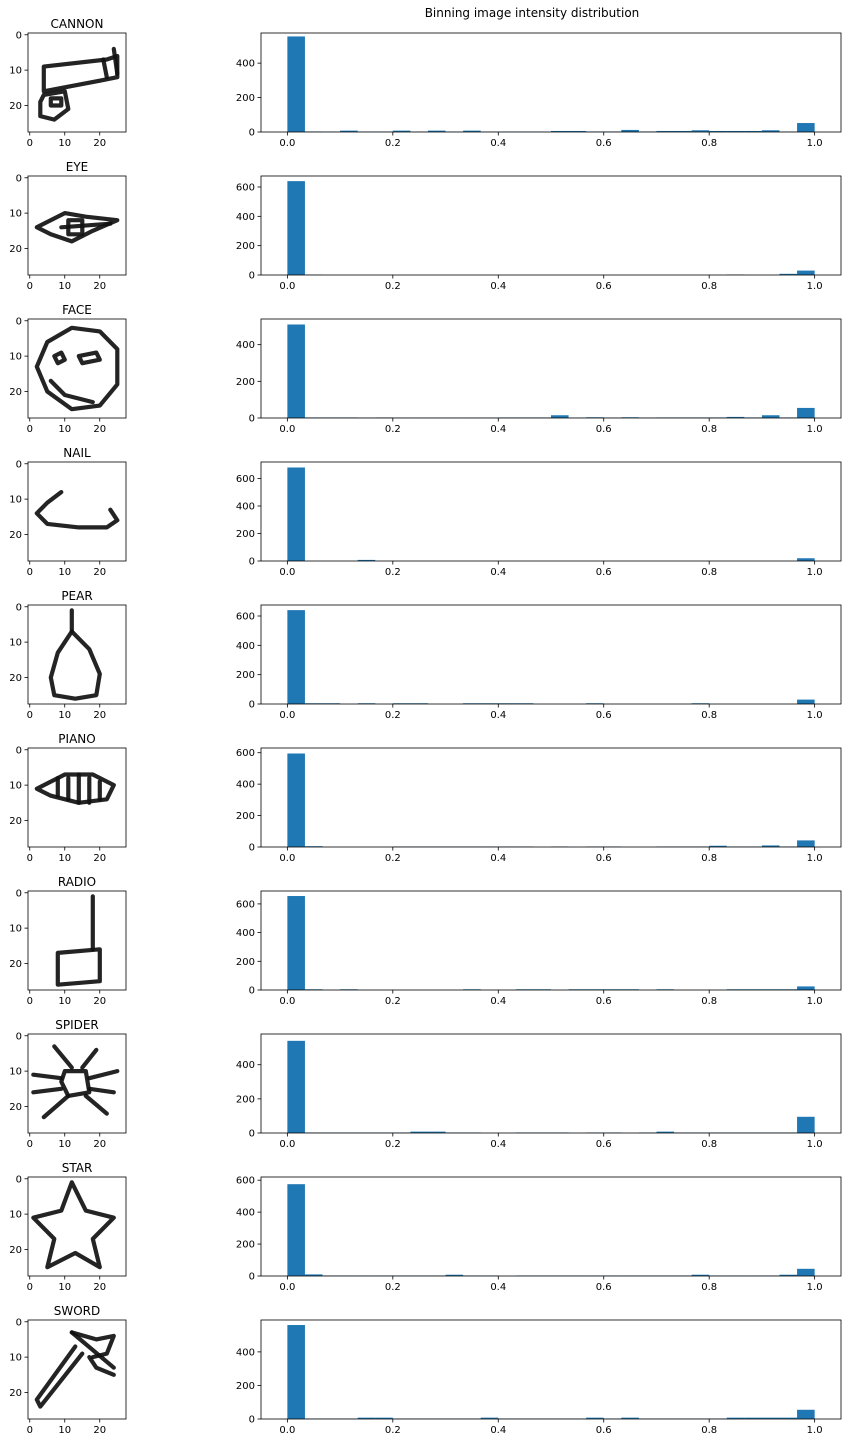 This screenshot has width=852, height=1443. I want to click on histogram-panel-face: 0.0 0.2 0.4 0.6 0.8 1.0 0 200 400, so click(539, 376).